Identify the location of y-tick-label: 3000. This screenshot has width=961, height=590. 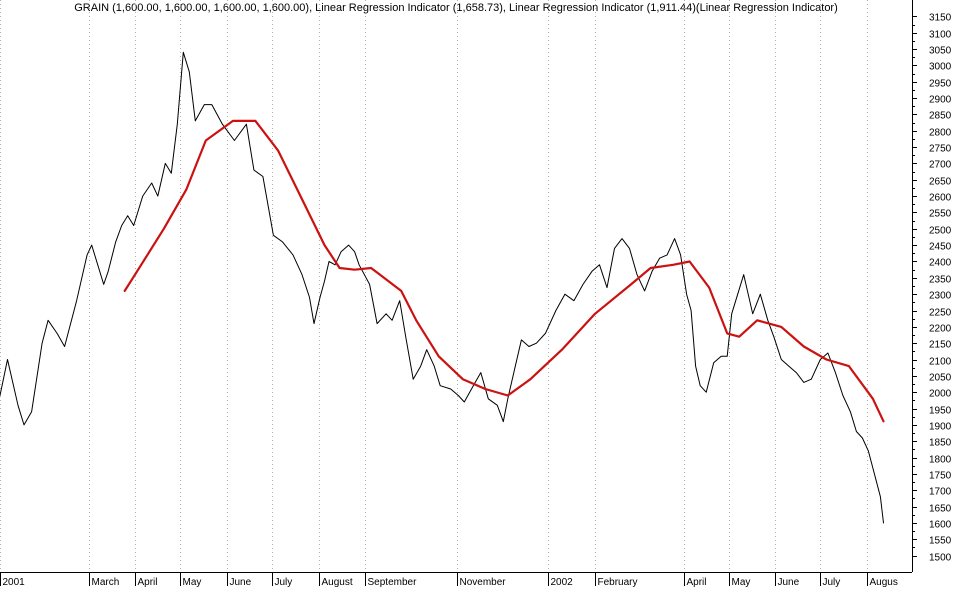
(940, 67).